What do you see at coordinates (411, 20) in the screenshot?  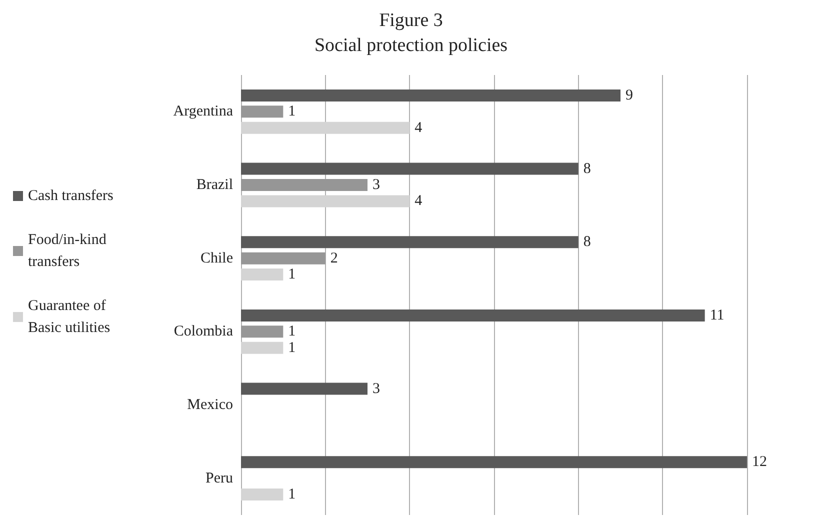 I see `chart-title: Figure 3` at bounding box center [411, 20].